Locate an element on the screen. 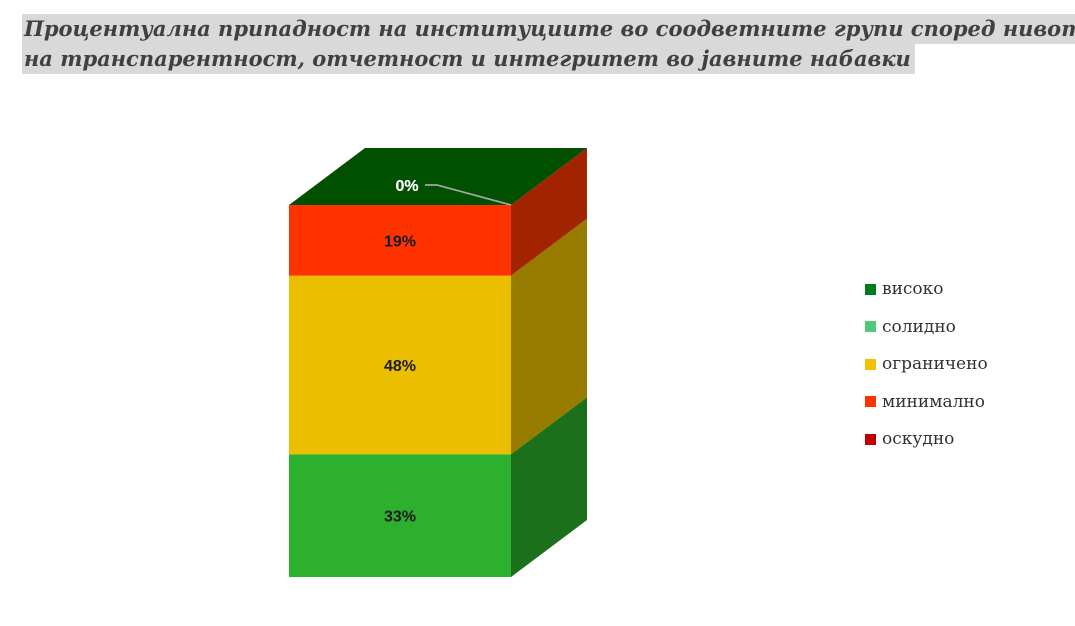 This screenshot has width=1075, height=626. legend-item: минимално is located at coordinates (926, 402).